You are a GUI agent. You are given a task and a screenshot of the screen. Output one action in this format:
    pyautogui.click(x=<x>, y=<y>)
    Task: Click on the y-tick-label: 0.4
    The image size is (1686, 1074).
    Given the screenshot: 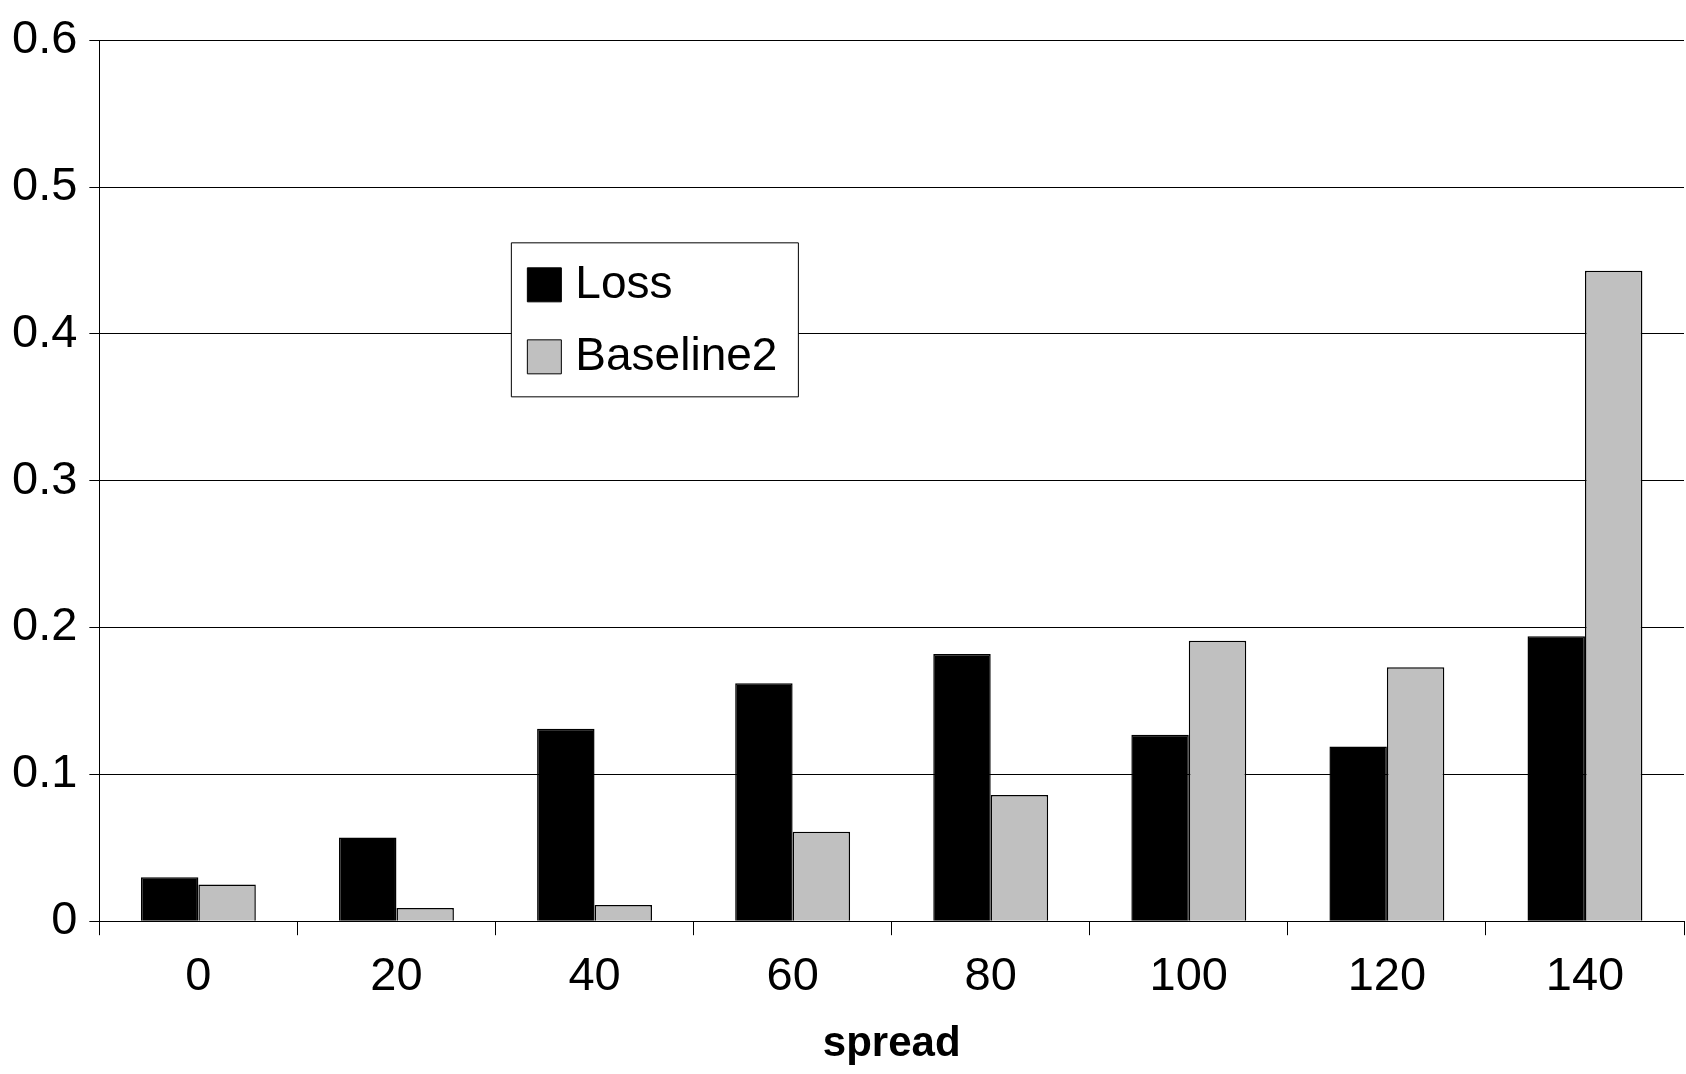 What is the action you would take?
    pyautogui.click(x=44, y=330)
    